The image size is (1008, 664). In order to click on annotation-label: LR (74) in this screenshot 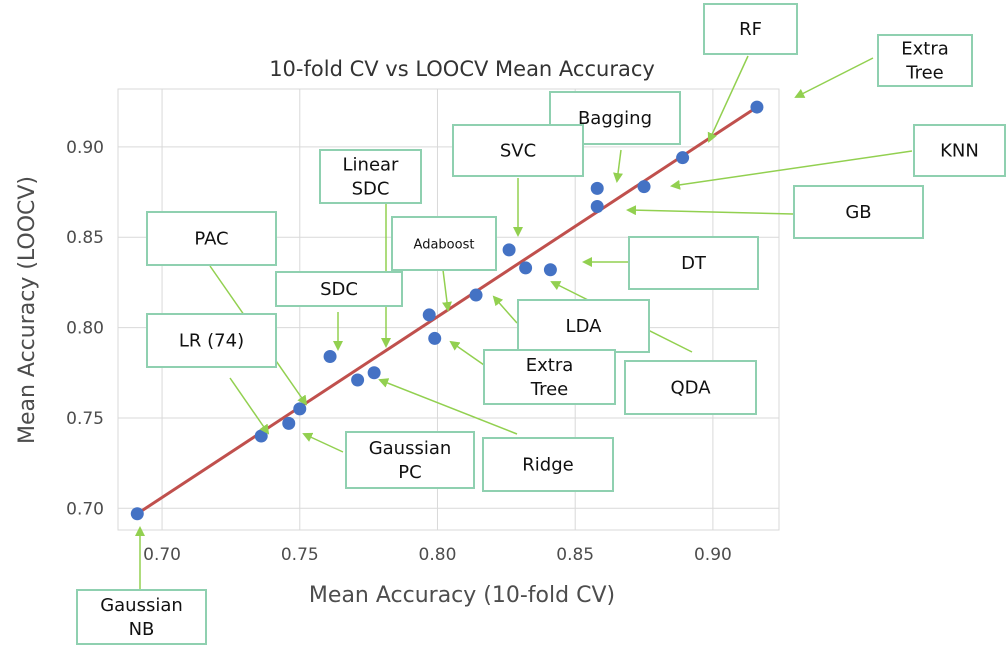, I will do `click(211, 341)`.